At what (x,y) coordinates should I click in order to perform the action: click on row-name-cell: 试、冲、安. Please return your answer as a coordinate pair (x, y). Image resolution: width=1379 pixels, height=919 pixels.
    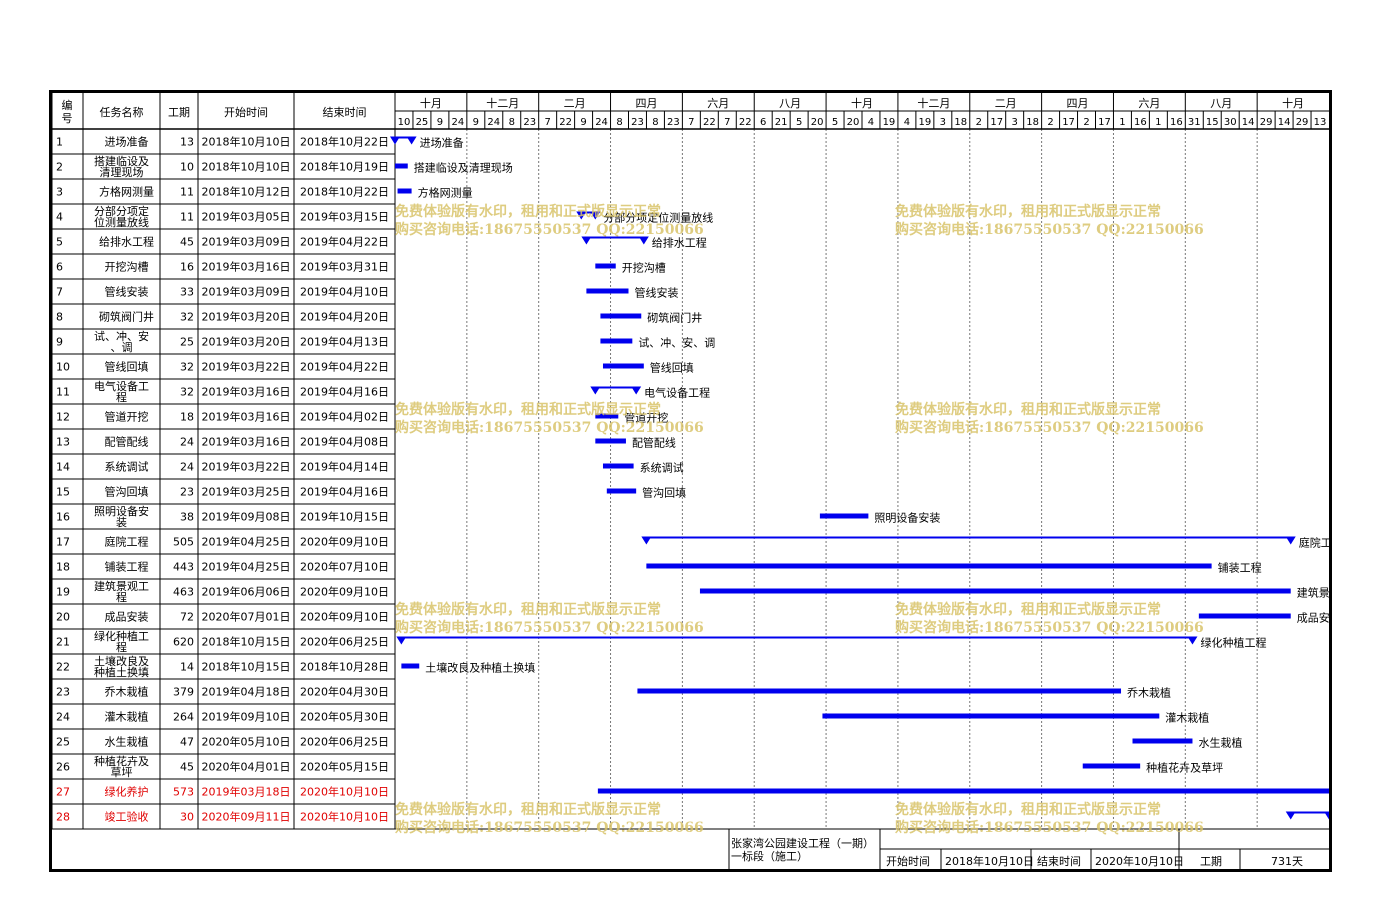
    Looking at the image, I should click on (121, 336).